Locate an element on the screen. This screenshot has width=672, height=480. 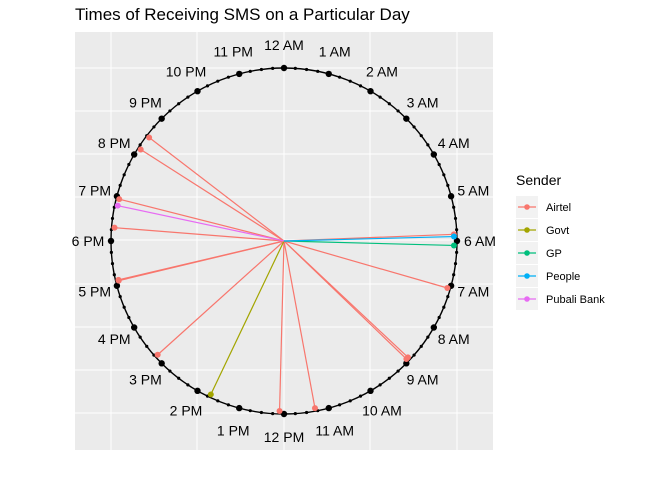
hour-label: 3 PM is located at coordinates (145, 380).